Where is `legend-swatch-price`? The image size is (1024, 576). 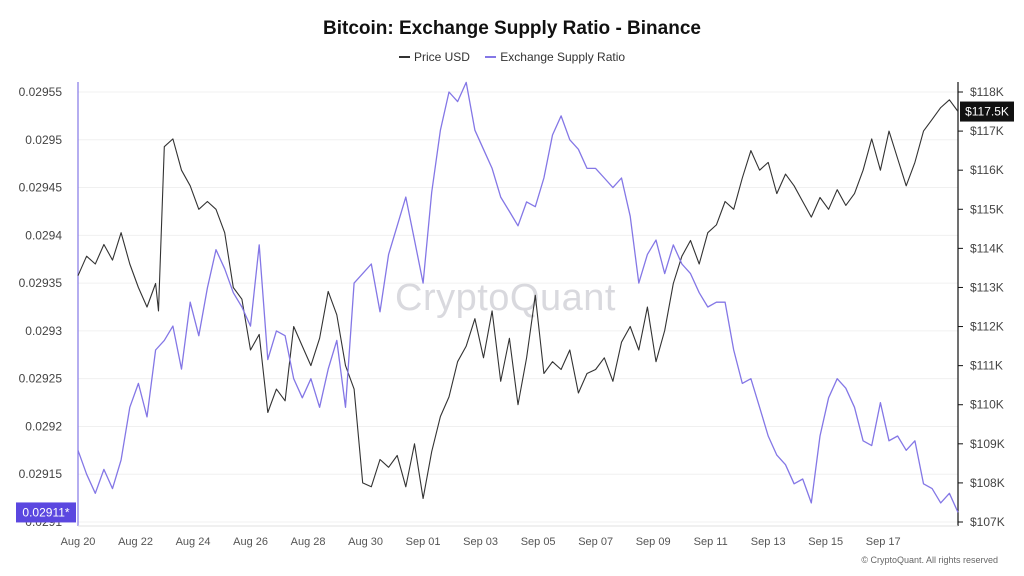 legend-swatch-price is located at coordinates (404, 56).